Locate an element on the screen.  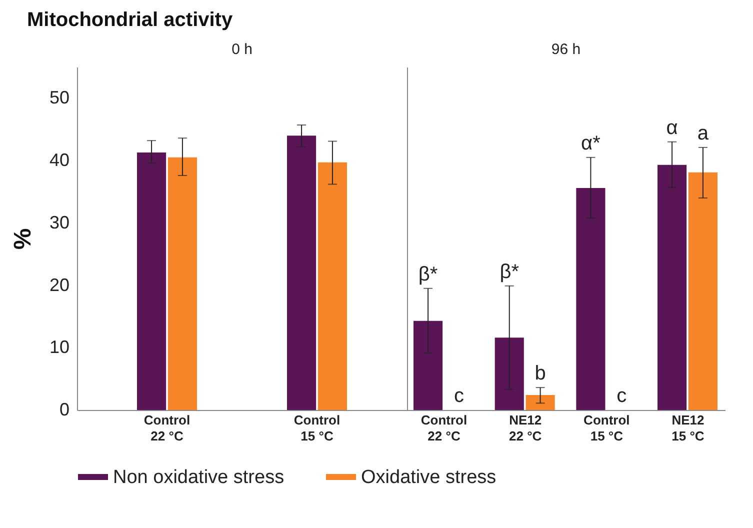
y-tick-label: 30 is located at coordinates (59, 222).